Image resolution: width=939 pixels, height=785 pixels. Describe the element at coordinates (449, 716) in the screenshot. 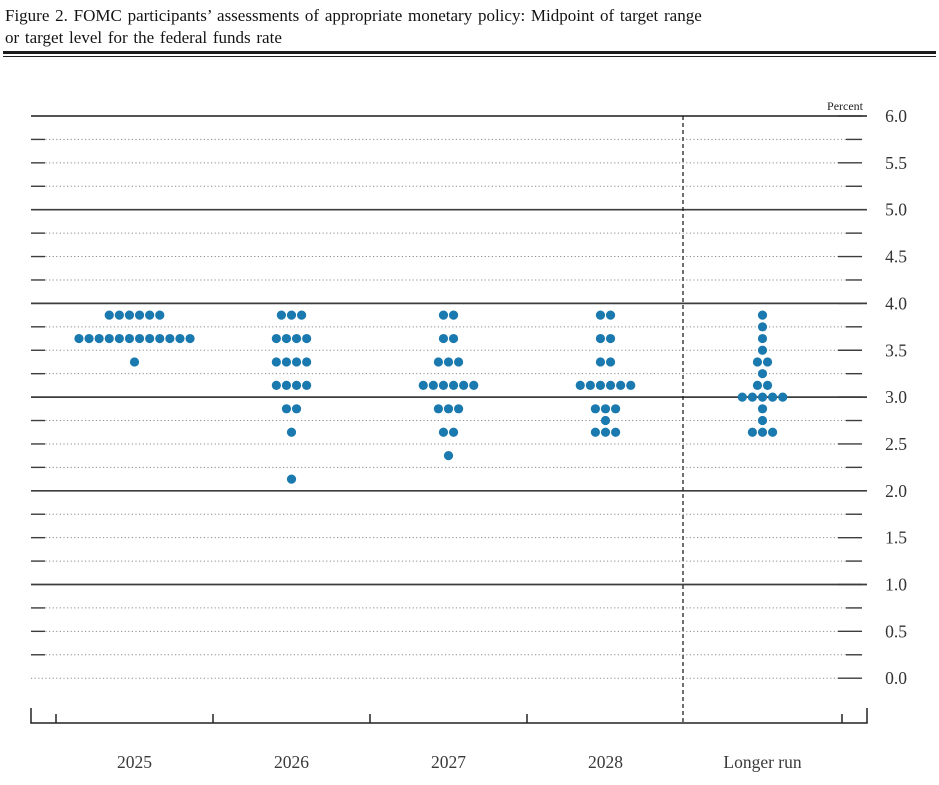

I see `x-axis` at that location.